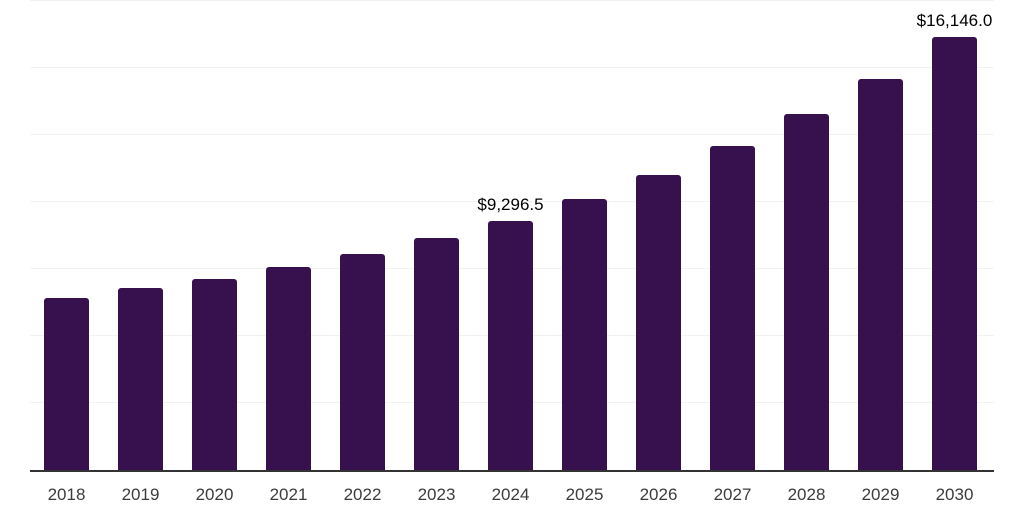 Image resolution: width=1024 pixels, height=512 pixels. Describe the element at coordinates (436, 494) in the screenshot. I see `x-axis-label-2023: 2023` at that location.